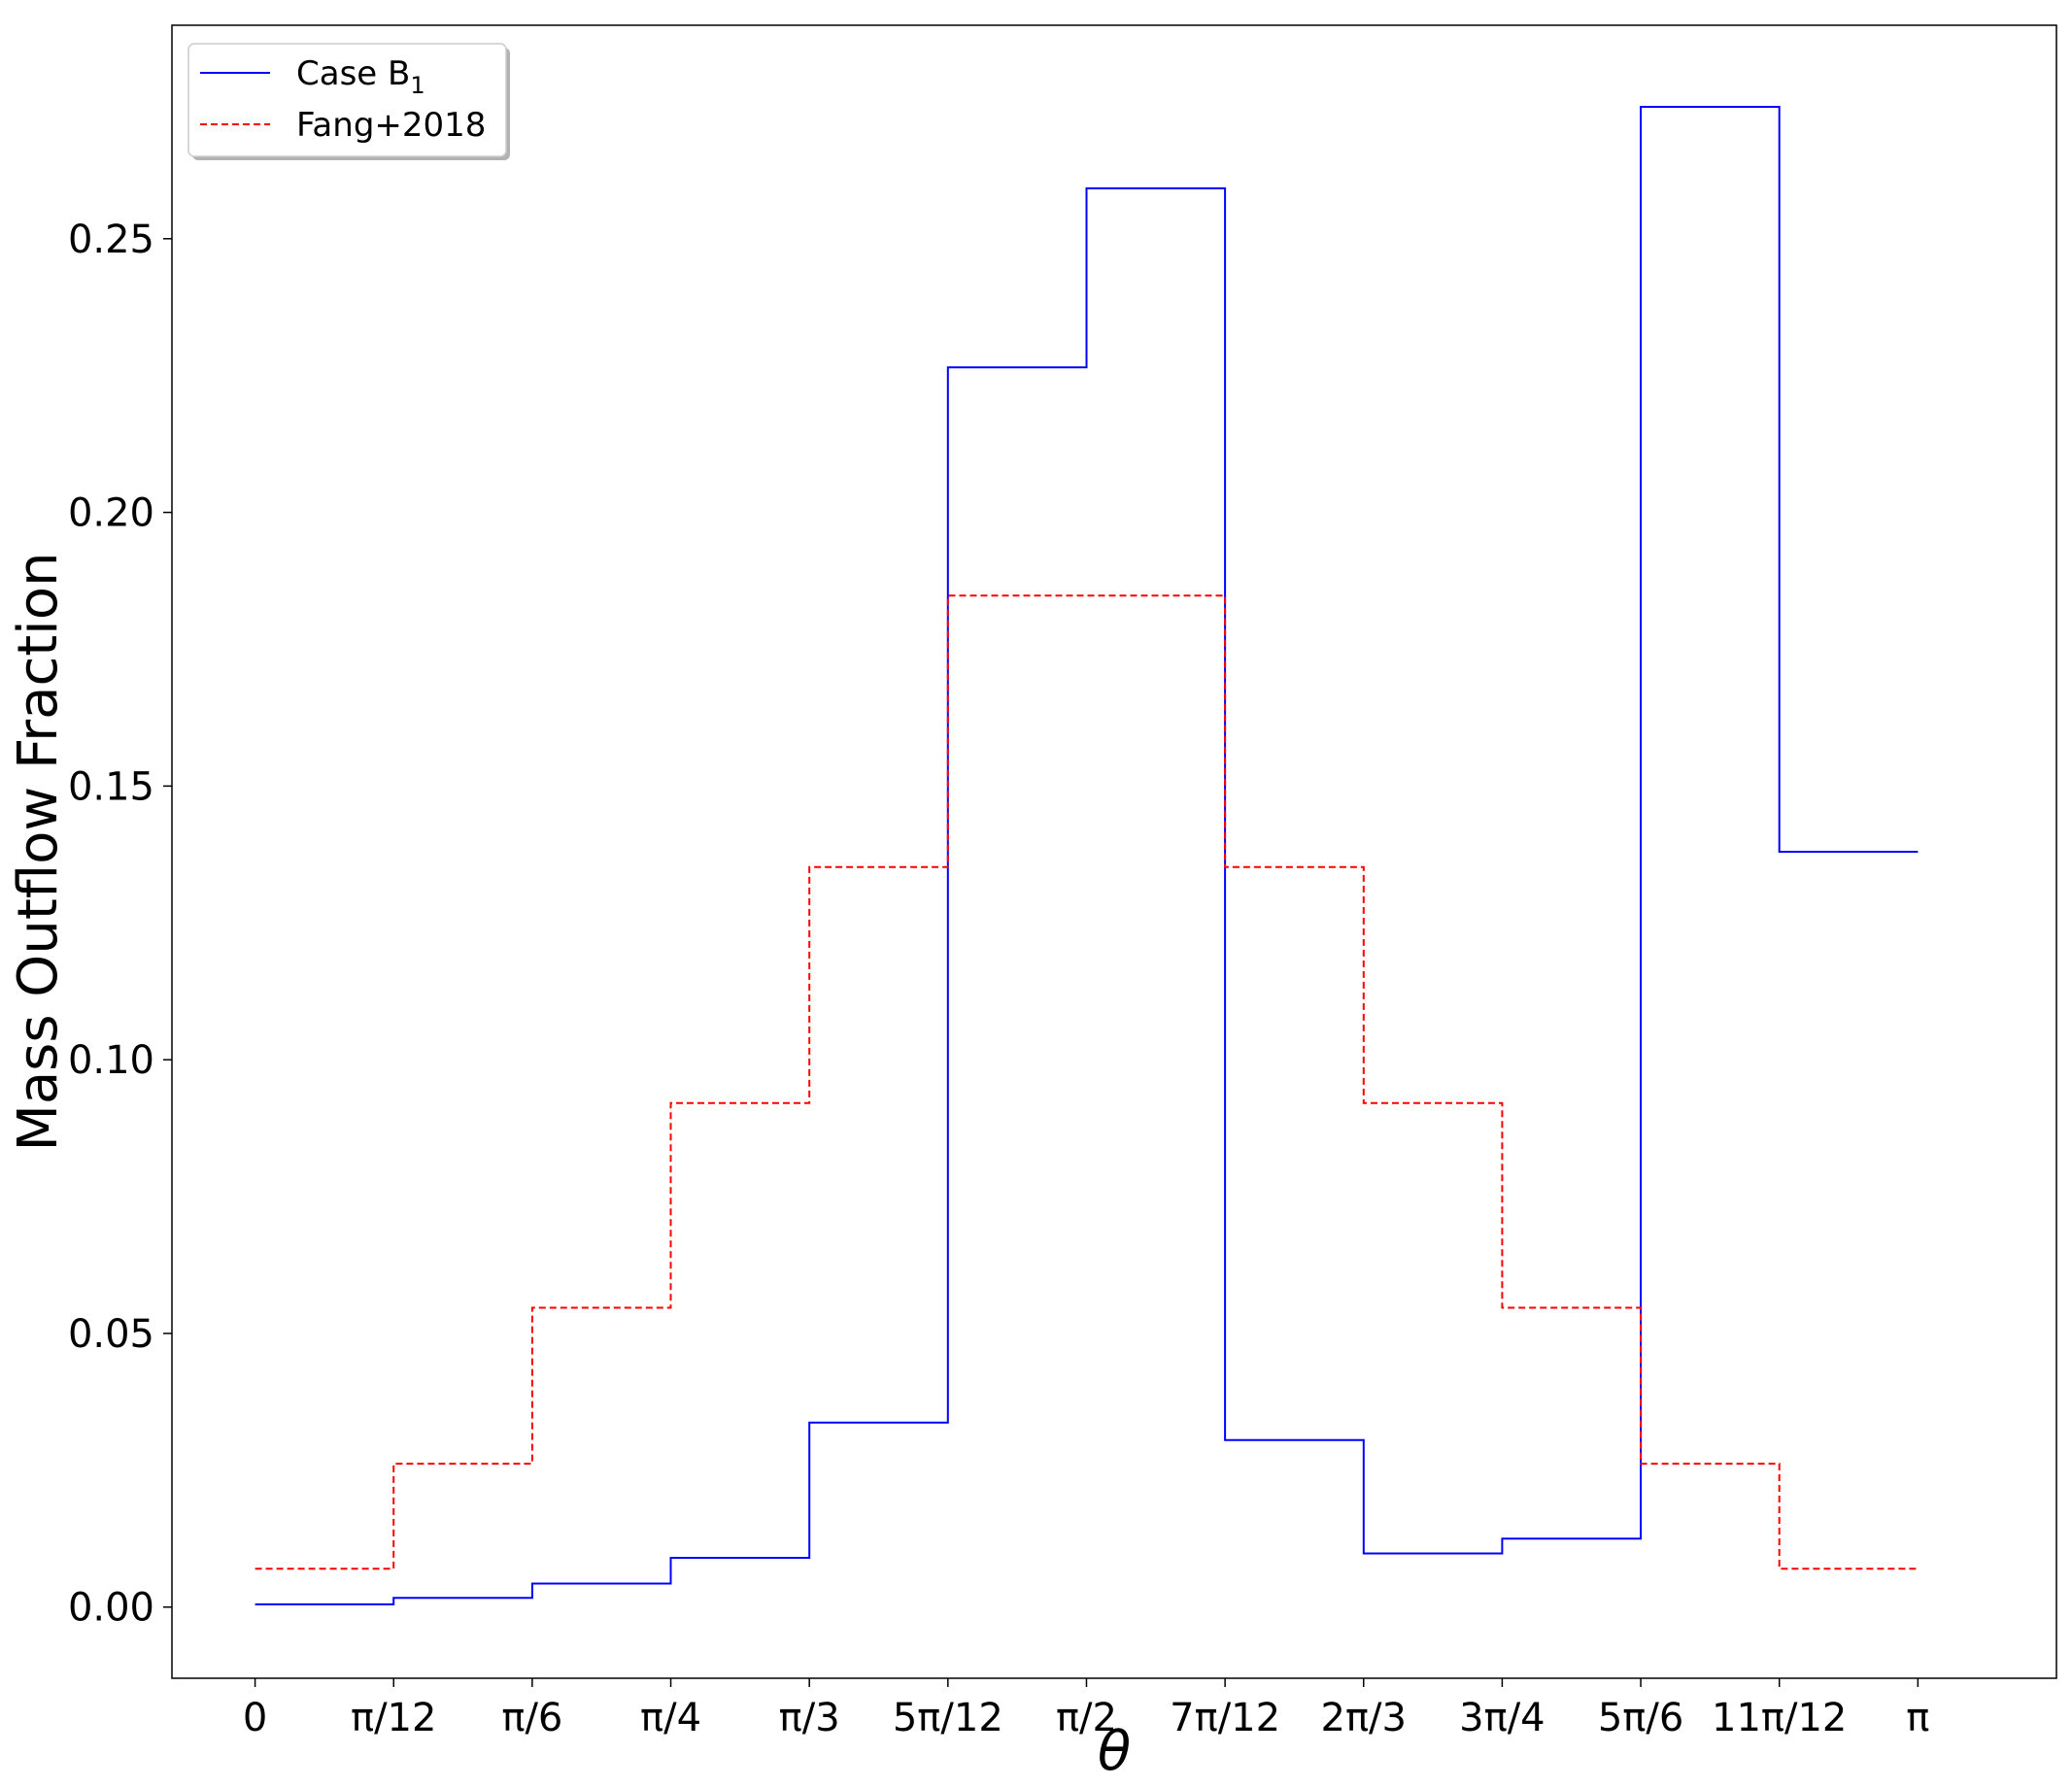  What do you see at coordinates (393, 1718) in the screenshot?
I see `x-tick-label: π/12` at bounding box center [393, 1718].